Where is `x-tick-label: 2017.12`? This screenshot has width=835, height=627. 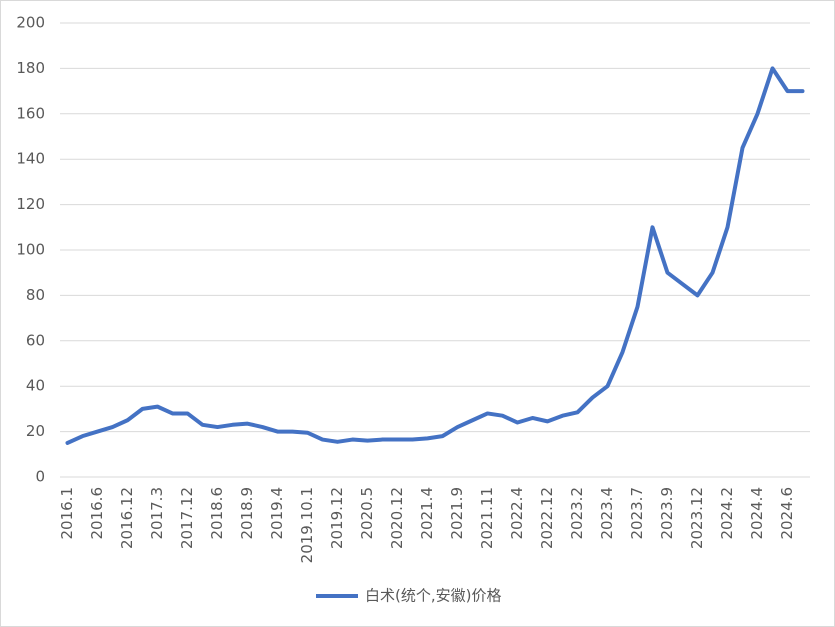
x-tick-label: 2017.12 is located at coordinates (187, 518).